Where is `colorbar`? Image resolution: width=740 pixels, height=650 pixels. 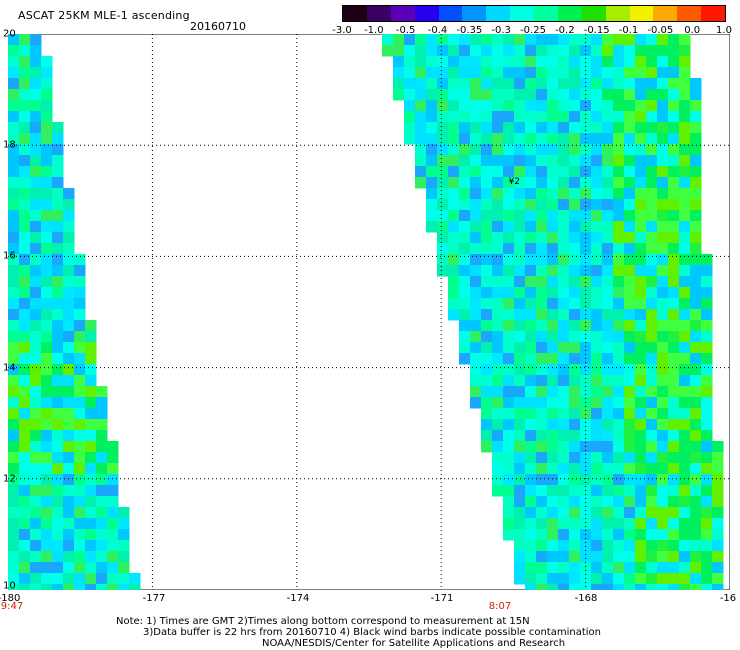
colorbar is located at coordinates (534, 13).